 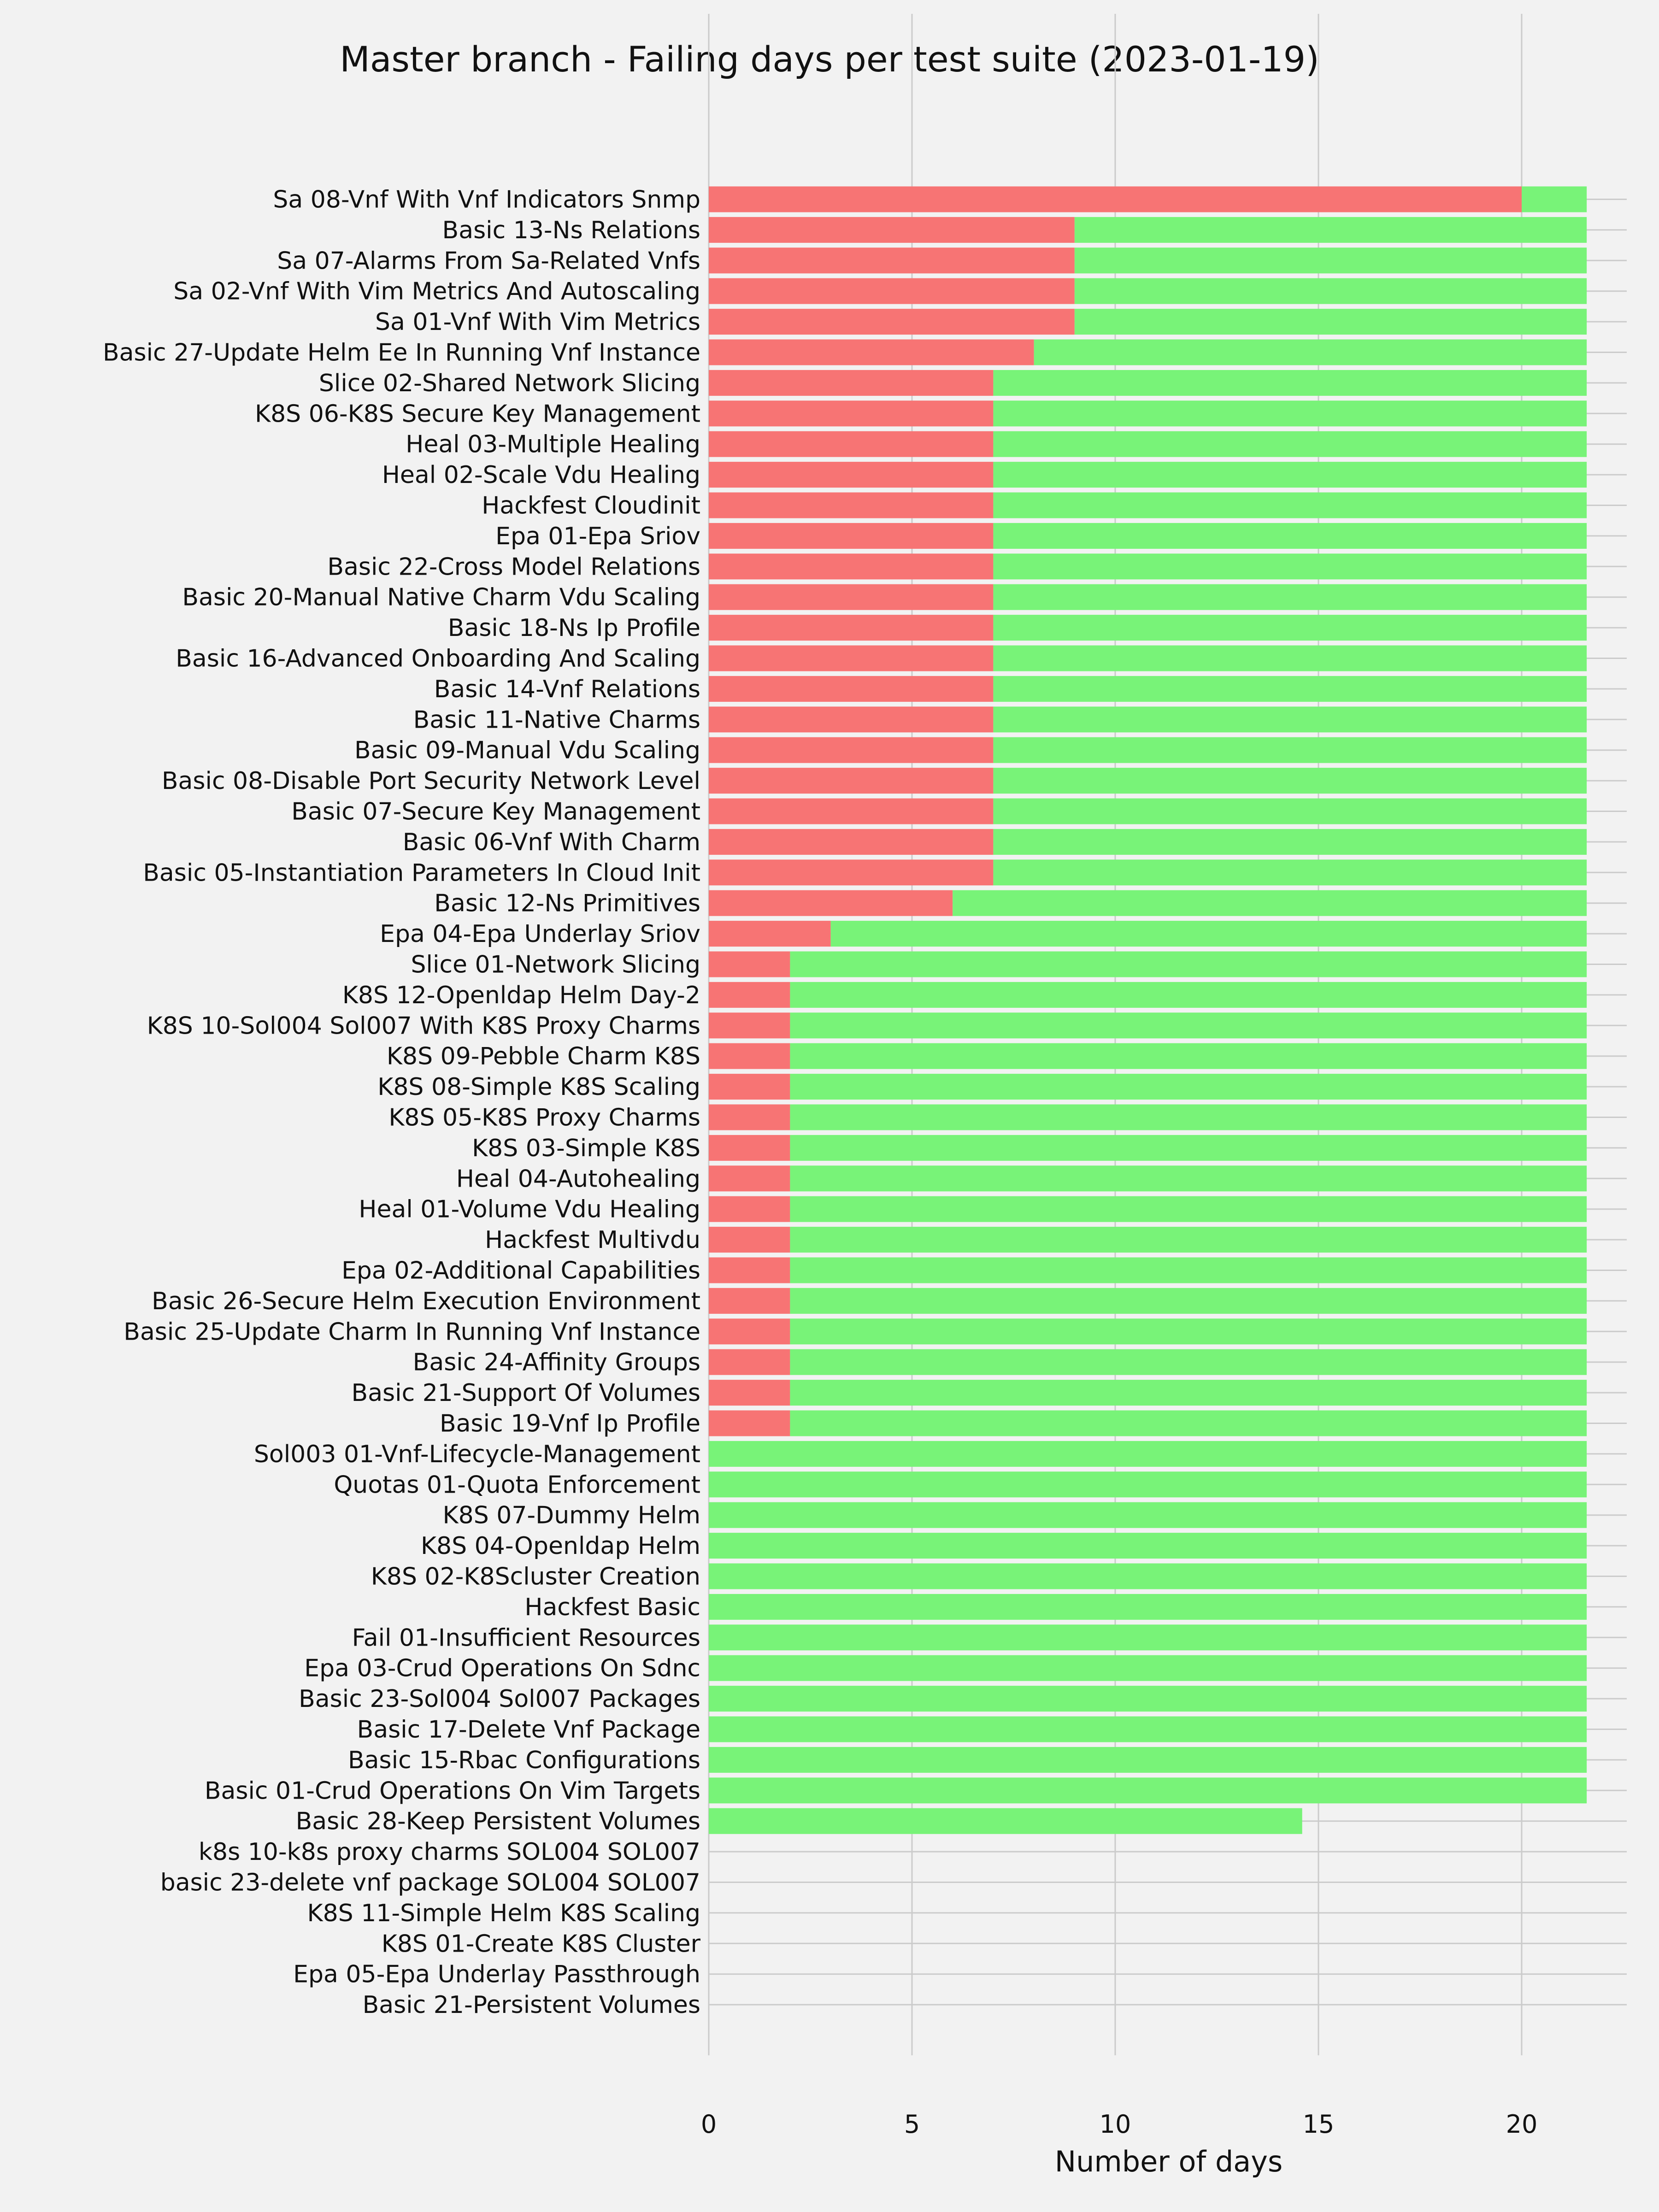 I want to click on category-label: Heal 01-Volume Vdu Healing, so click(x=529, y=1210).